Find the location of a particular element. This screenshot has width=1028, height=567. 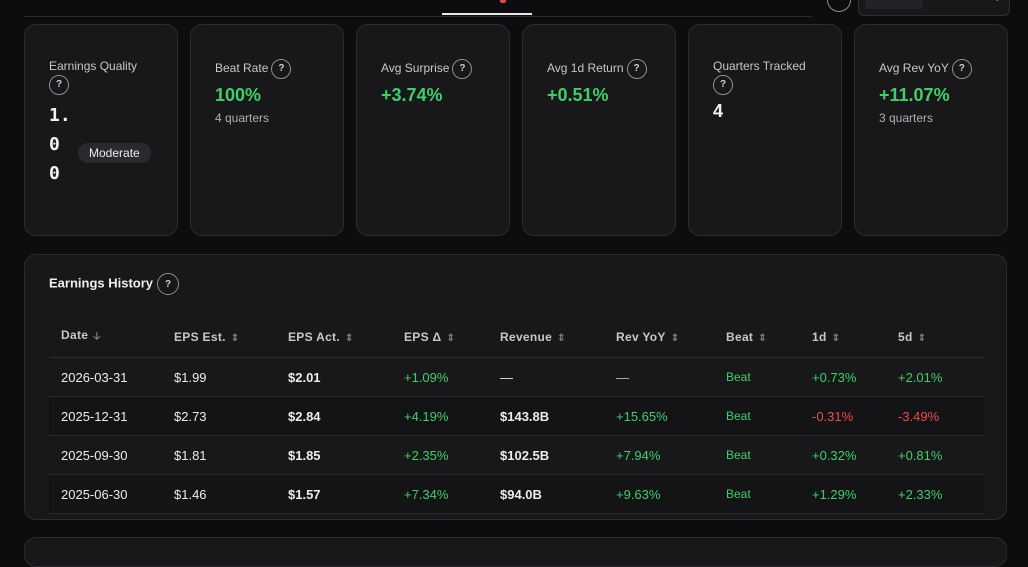

column-label: EPS Δ is located at coordinates (423, 337).